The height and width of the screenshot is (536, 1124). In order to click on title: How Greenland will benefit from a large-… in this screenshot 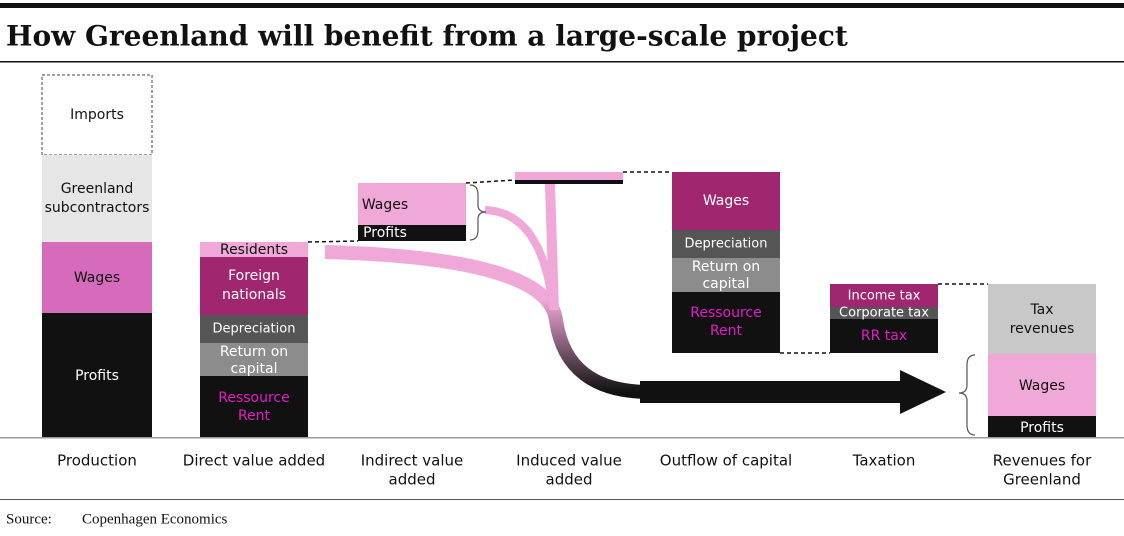, I will do `click(427, 36)`.